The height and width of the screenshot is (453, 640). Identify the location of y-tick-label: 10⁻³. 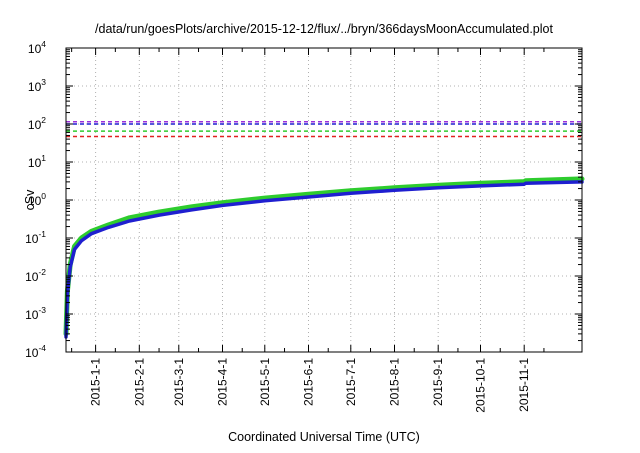
(35, 313).